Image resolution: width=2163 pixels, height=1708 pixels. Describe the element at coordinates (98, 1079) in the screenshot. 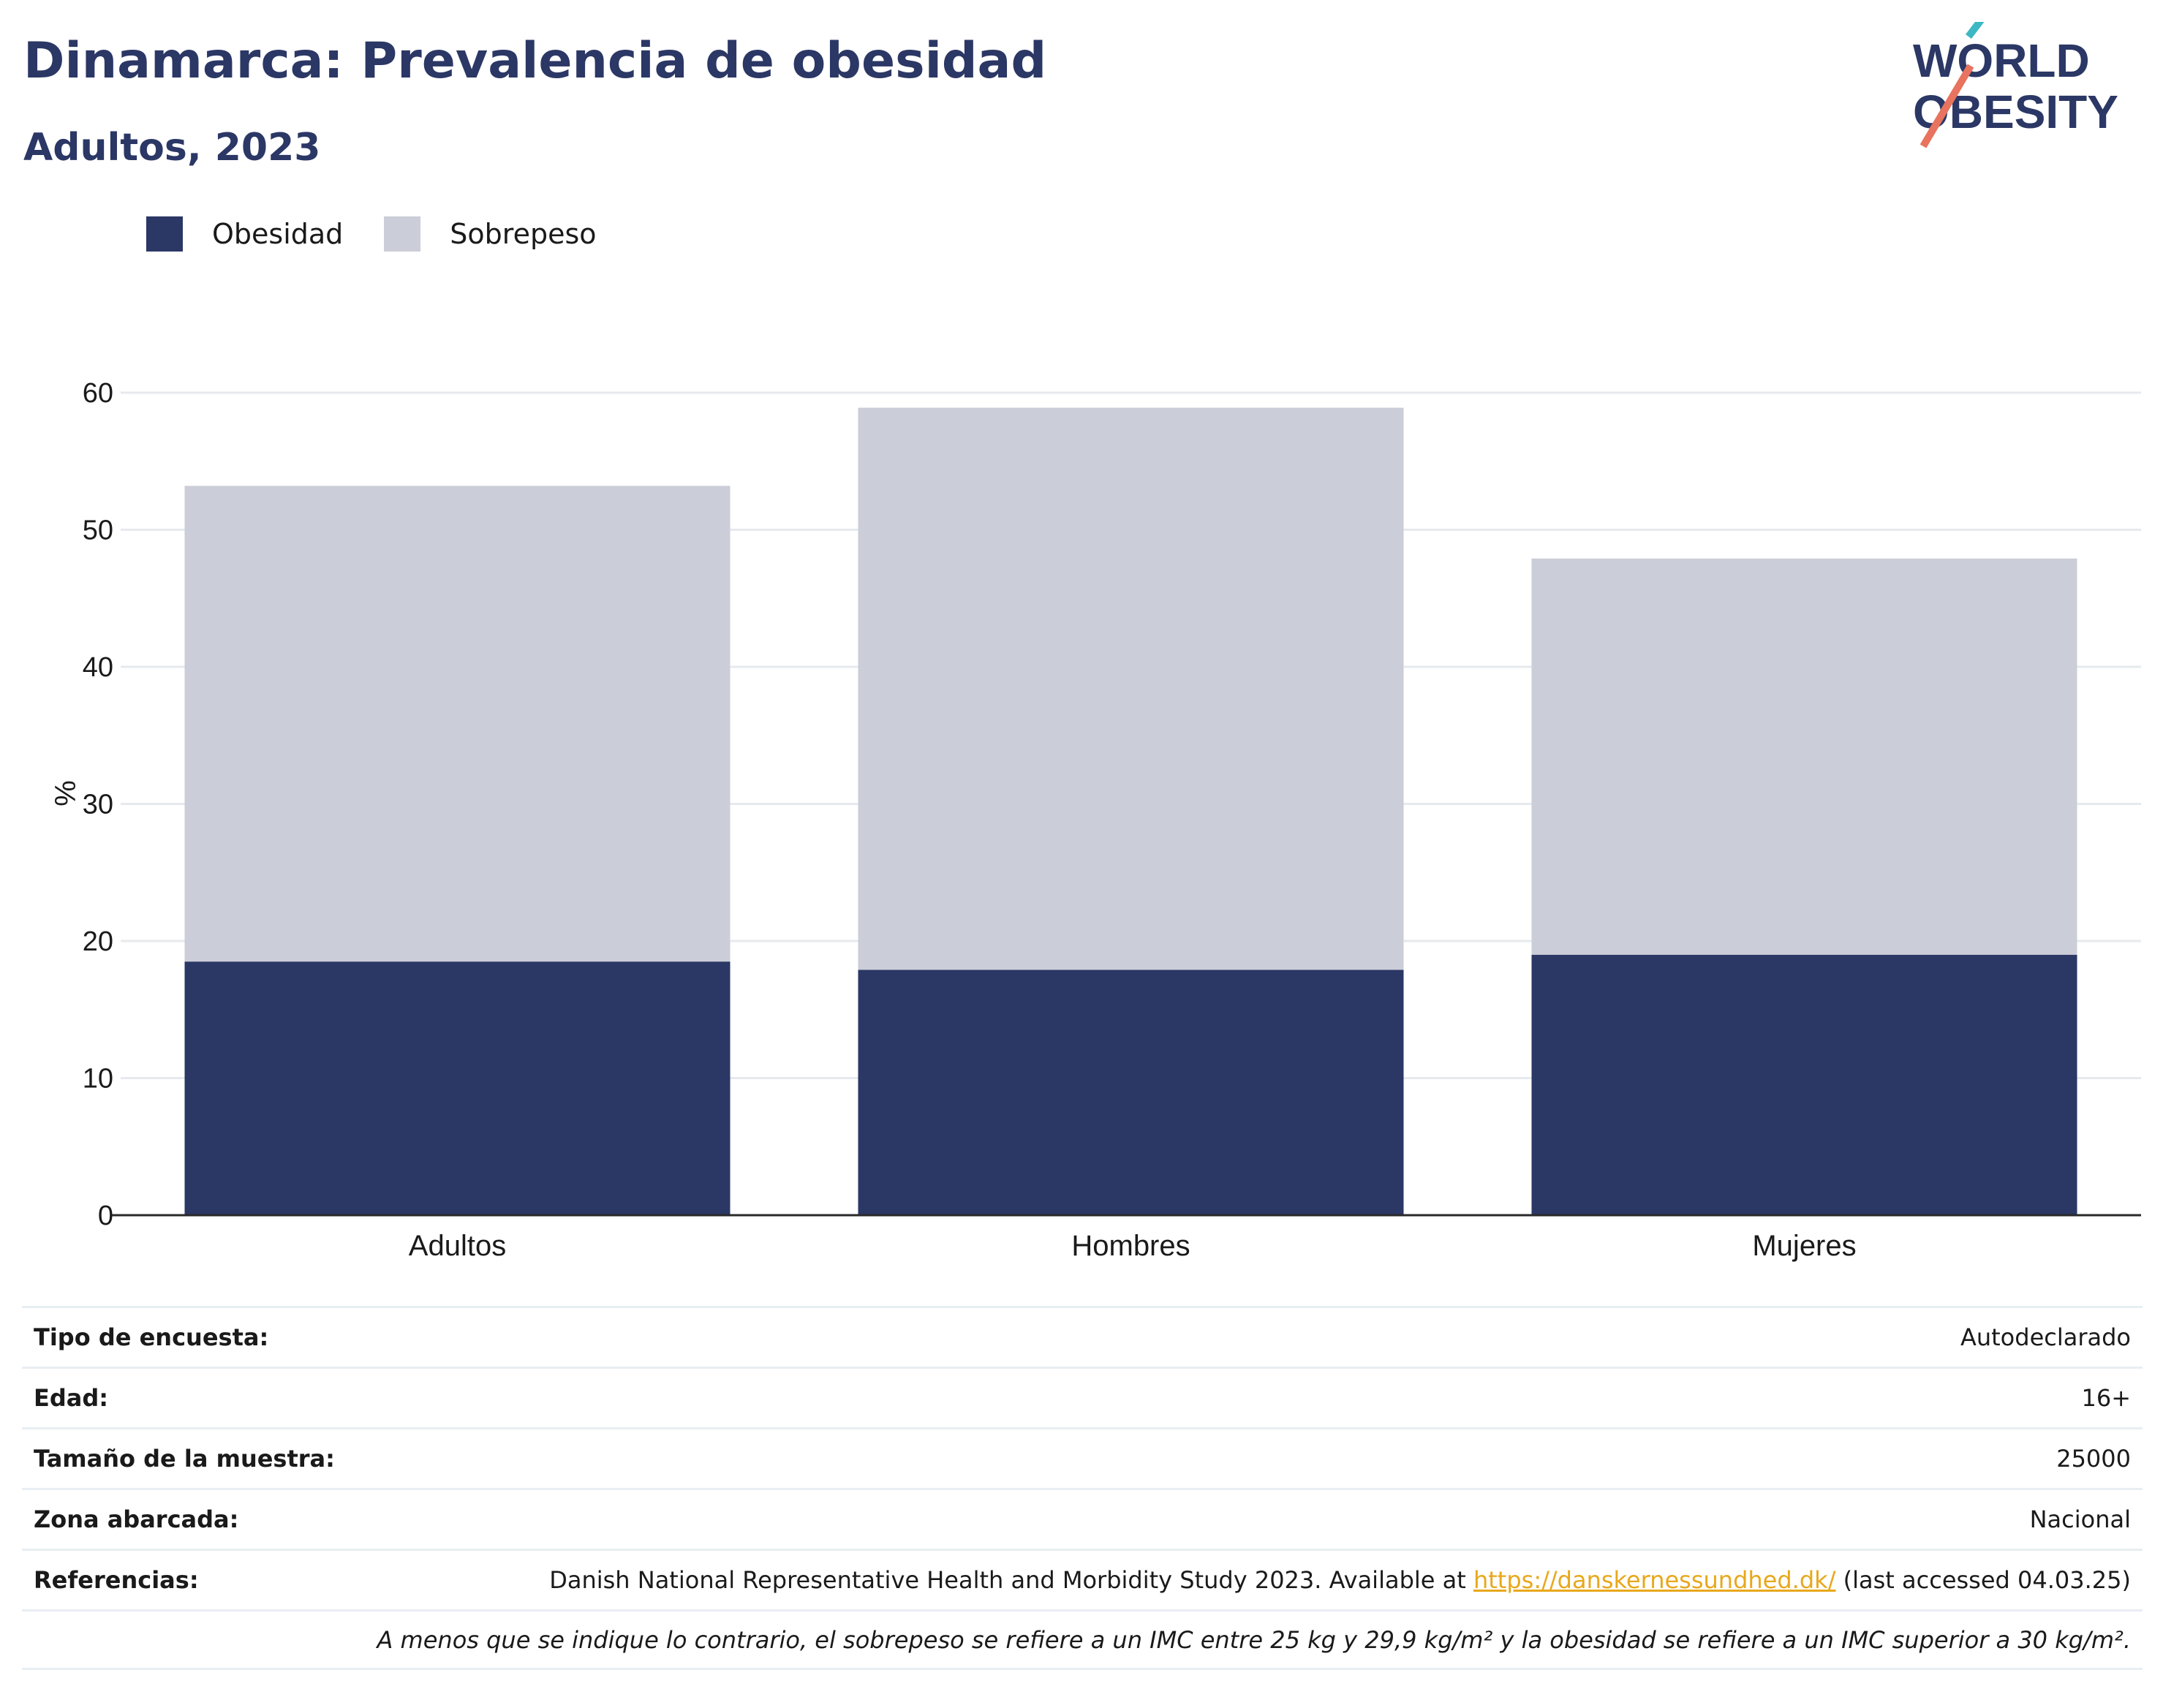

I see `y-tick-label: 10` at that location.